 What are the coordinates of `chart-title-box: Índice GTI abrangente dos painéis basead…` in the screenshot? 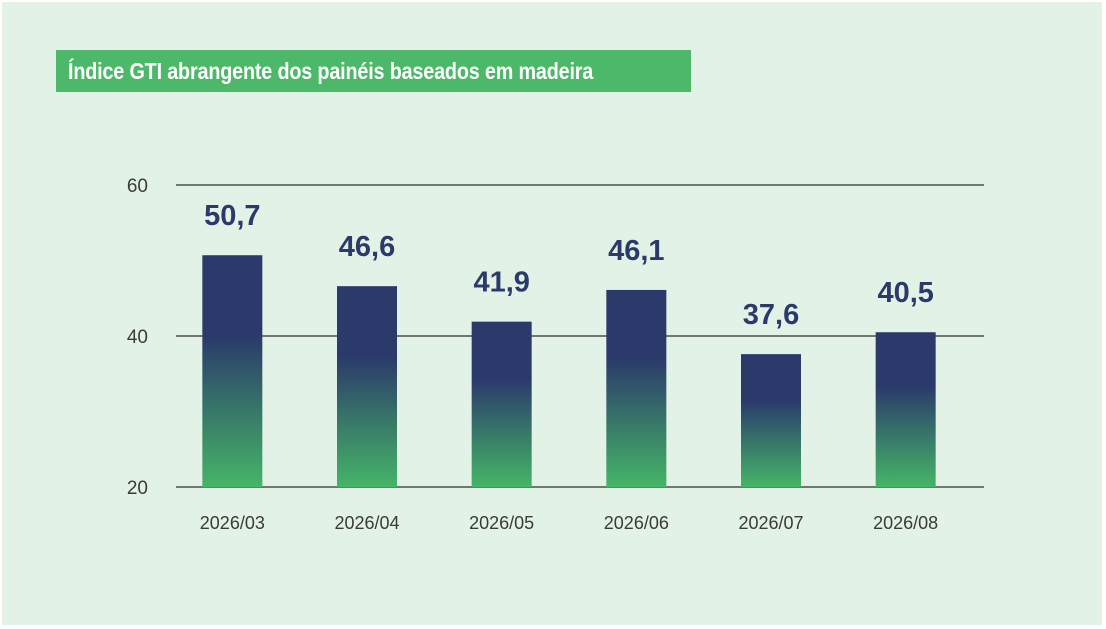 It's located at (373, 71).